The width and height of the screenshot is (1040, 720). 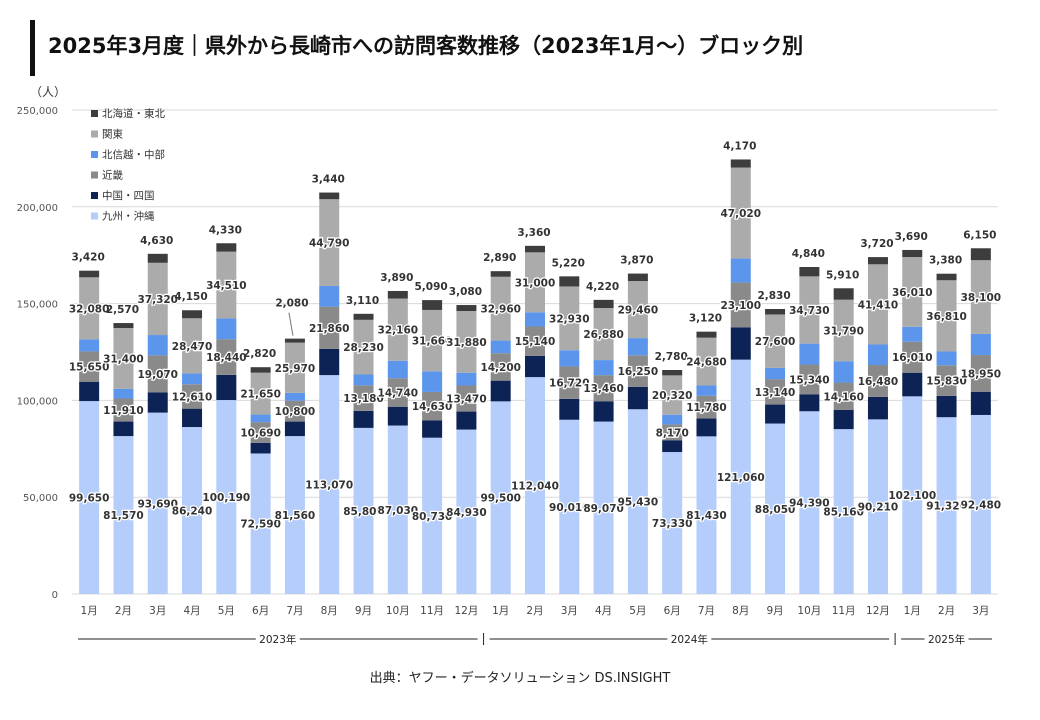 What do you see at coordinates (431, 287) in the screenshot?
I see `top-data-label: 5,090` at bounding box center [431, 287].